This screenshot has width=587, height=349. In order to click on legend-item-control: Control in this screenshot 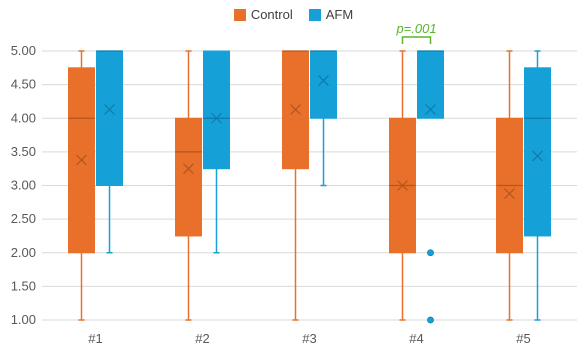, I will do `click(263, 14)`.